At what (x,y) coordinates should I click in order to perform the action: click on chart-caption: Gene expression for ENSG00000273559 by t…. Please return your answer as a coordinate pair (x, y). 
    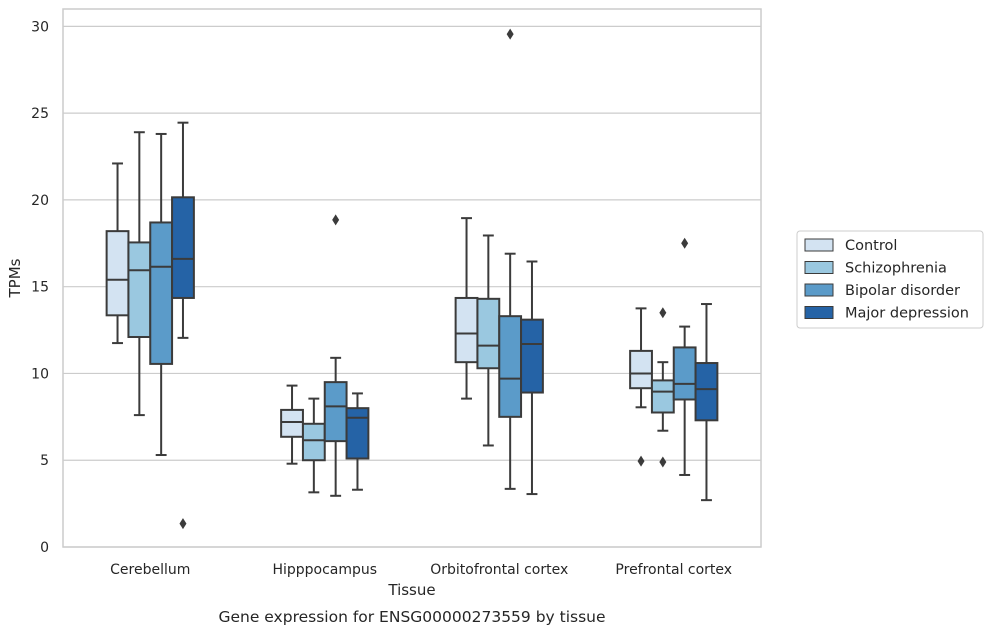
    Looking at the image, I should click on (411, 617).